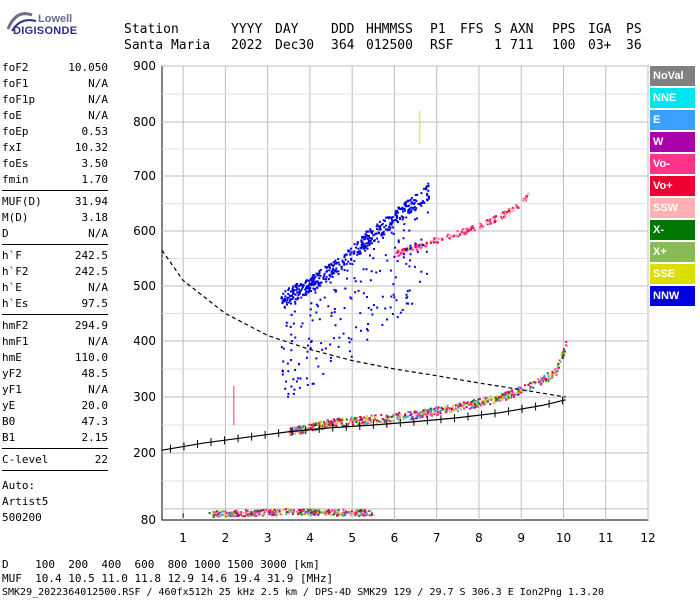 The height and width of the screenshot is (600, 700). Describe the element at coordinates (55, 358) in the screenshot. I see `param-row: hmE 110.0` at that location.